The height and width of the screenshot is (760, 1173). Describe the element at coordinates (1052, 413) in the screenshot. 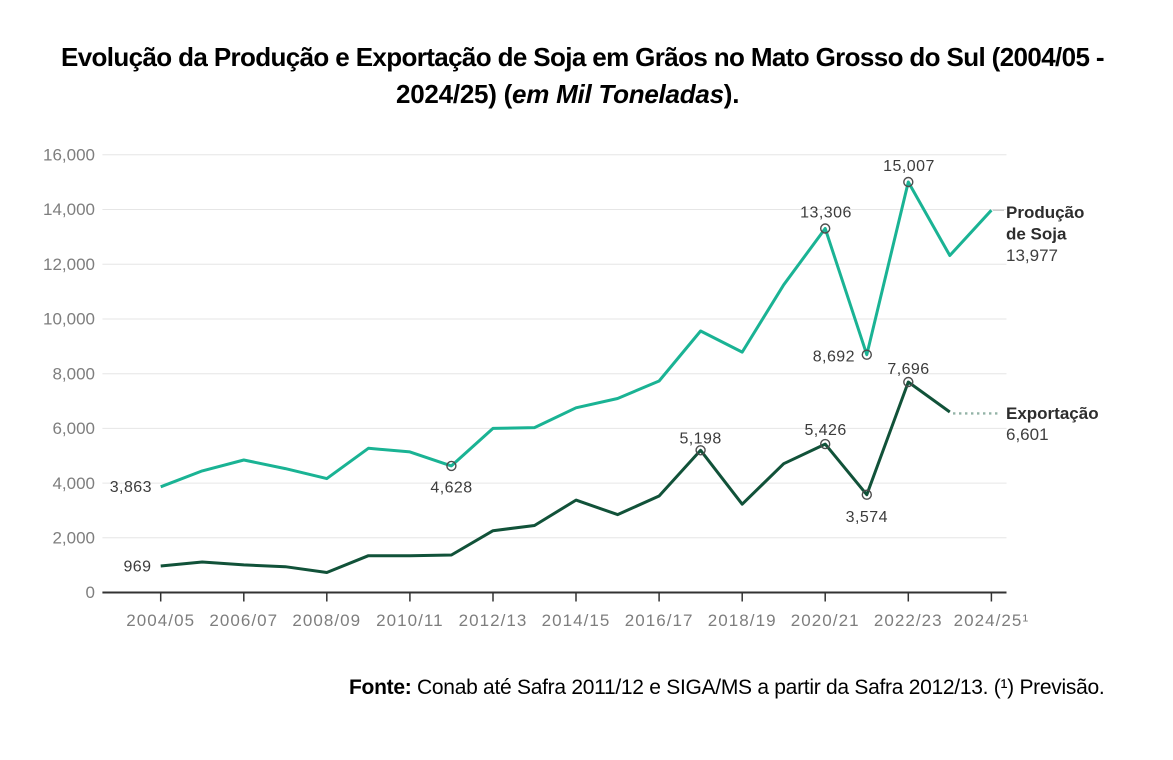

I see `svg-text: Exportação` at that location.